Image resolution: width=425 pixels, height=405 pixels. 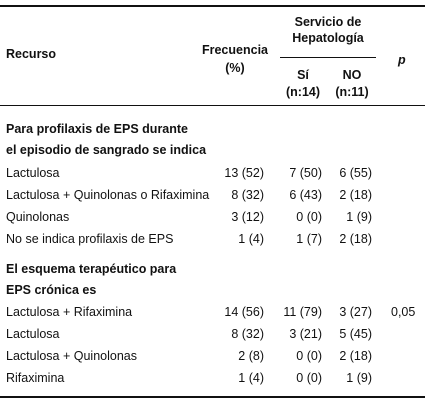 What do you see at coordinates (69, 312) in the screenshot?
I see `row-label: Lactulosa + Rifaximina` at bounding box center [69, 312].